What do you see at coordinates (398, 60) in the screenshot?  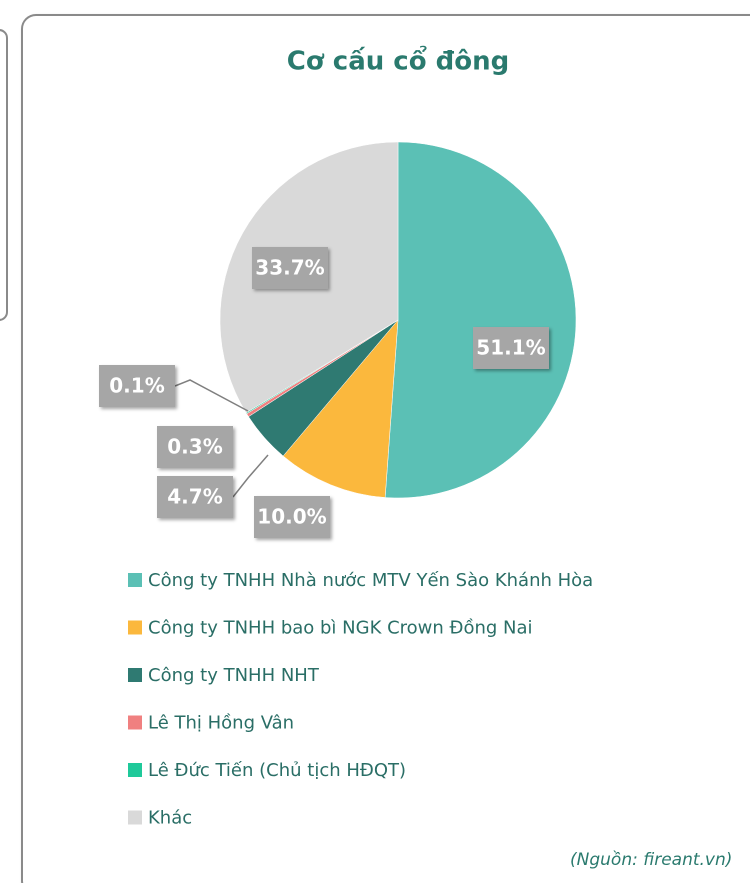 I see `chart-title: Cơ cấu cổ đông` at bounding box center [398, 60].